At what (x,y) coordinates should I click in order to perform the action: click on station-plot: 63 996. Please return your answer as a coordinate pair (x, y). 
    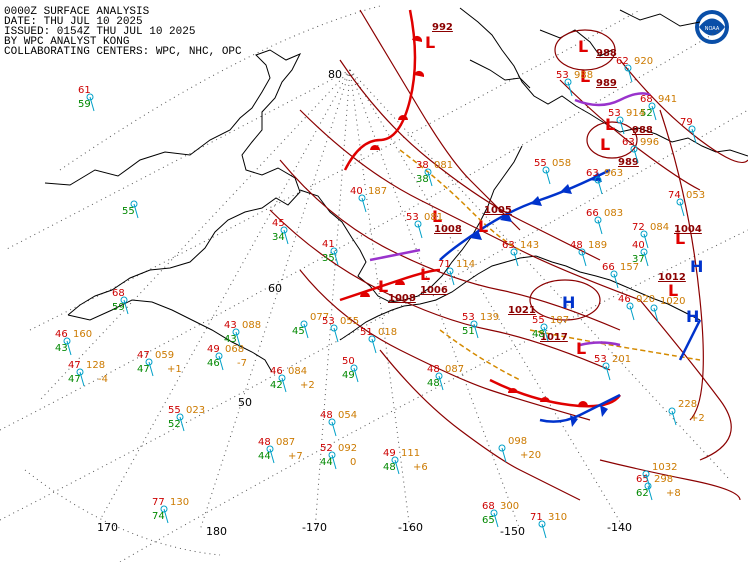
    Looking at the image, I should click on (640, 150).